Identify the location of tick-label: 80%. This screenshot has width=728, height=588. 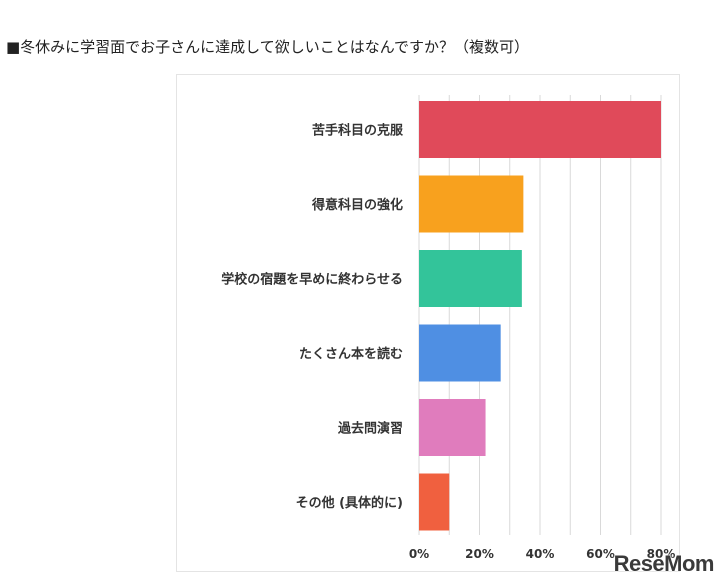
(661, 554).